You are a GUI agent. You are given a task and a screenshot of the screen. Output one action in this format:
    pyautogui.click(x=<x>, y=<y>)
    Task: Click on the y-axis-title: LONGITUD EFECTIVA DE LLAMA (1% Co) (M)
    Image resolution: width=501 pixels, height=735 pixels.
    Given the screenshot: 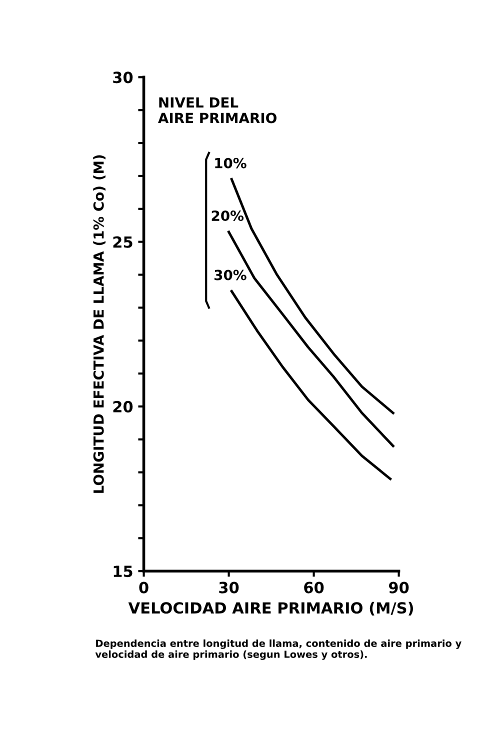 What is the action you would take?
    pyautogui.click(x=99, y=324)
    